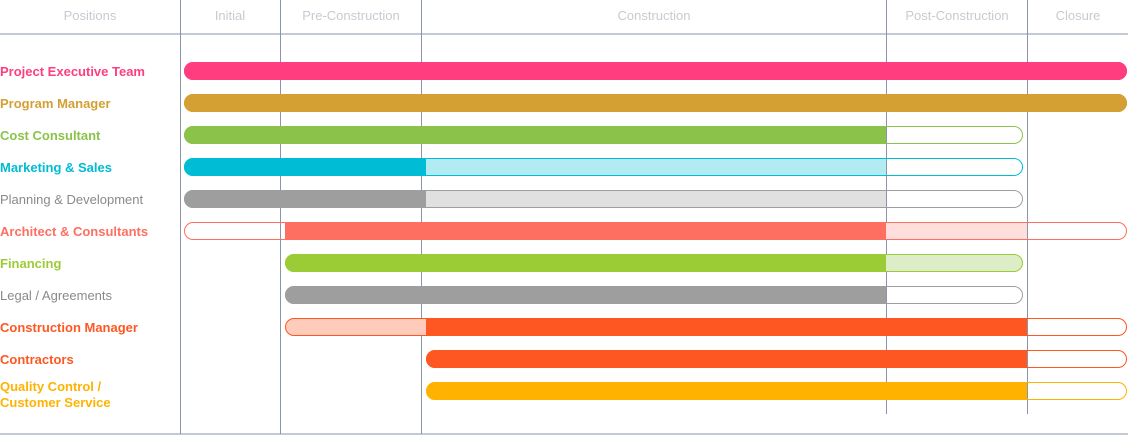 This screenshot has height=435, width=1128. I want to click on bar-project-executive-team, so click(655, 71).